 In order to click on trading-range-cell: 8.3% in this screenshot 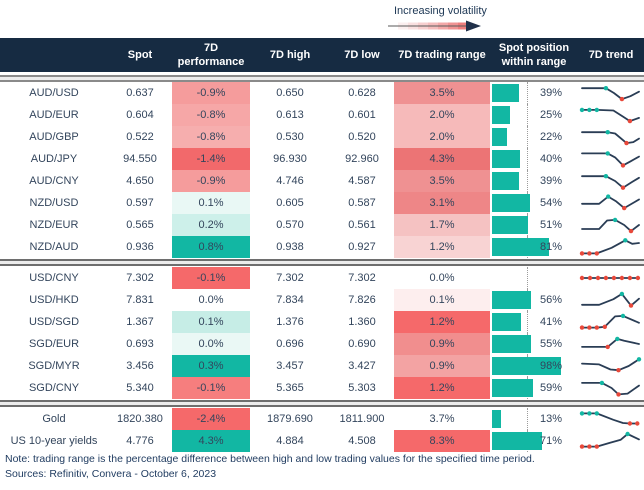, I will do `click(442, 441)`.